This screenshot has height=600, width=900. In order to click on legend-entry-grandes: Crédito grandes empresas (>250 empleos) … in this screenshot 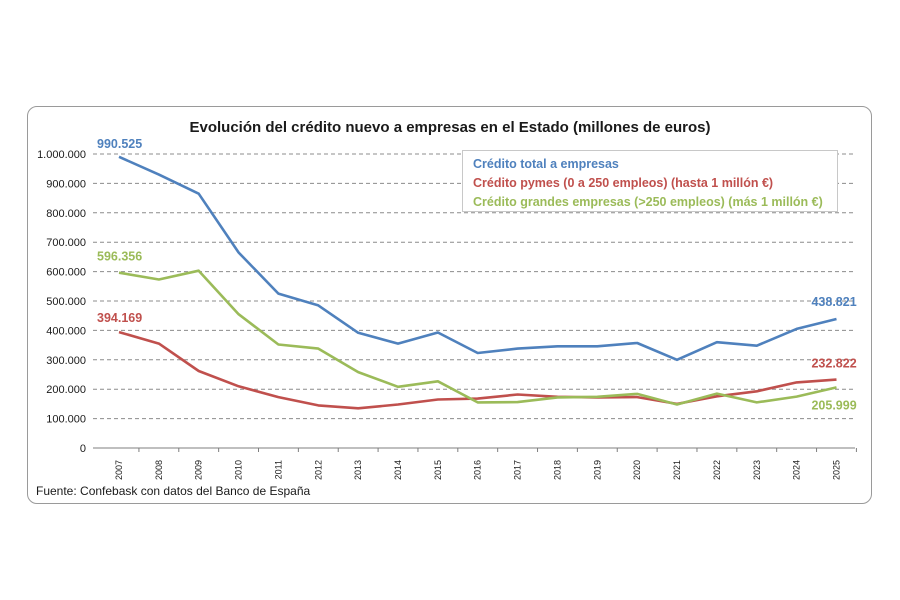, I will do `click(648, 202)`.